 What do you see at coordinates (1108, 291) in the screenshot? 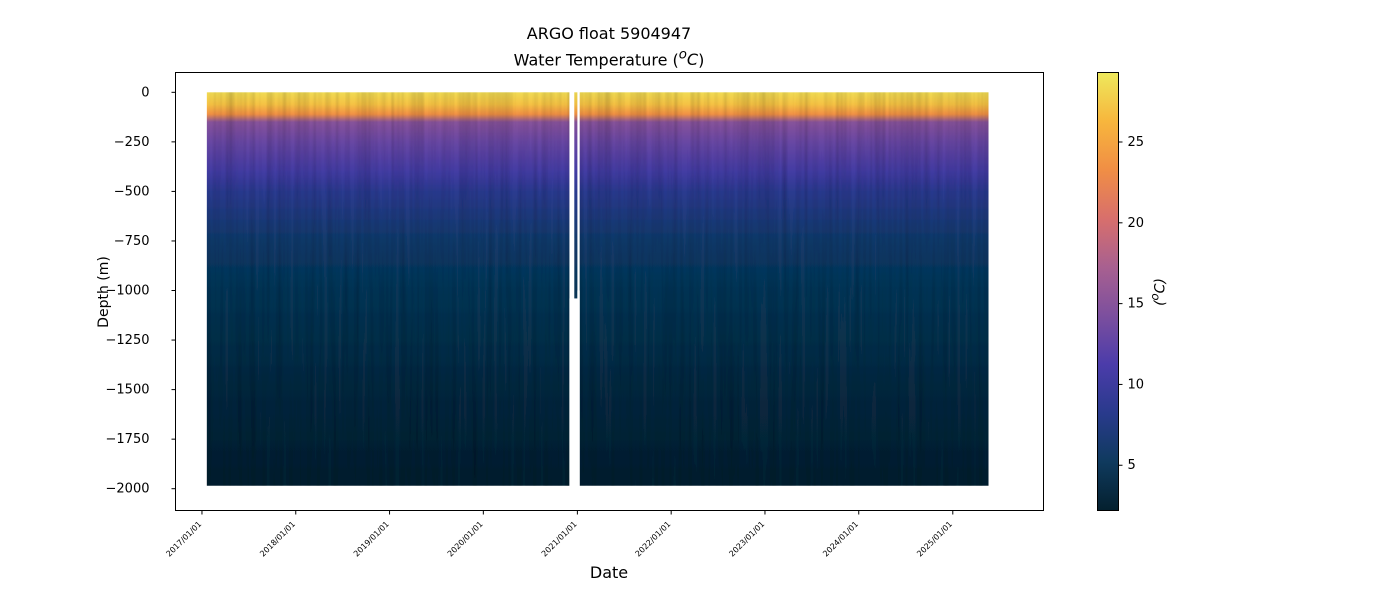
I see `colorbar-bar` at bounding box center [1108, 291].